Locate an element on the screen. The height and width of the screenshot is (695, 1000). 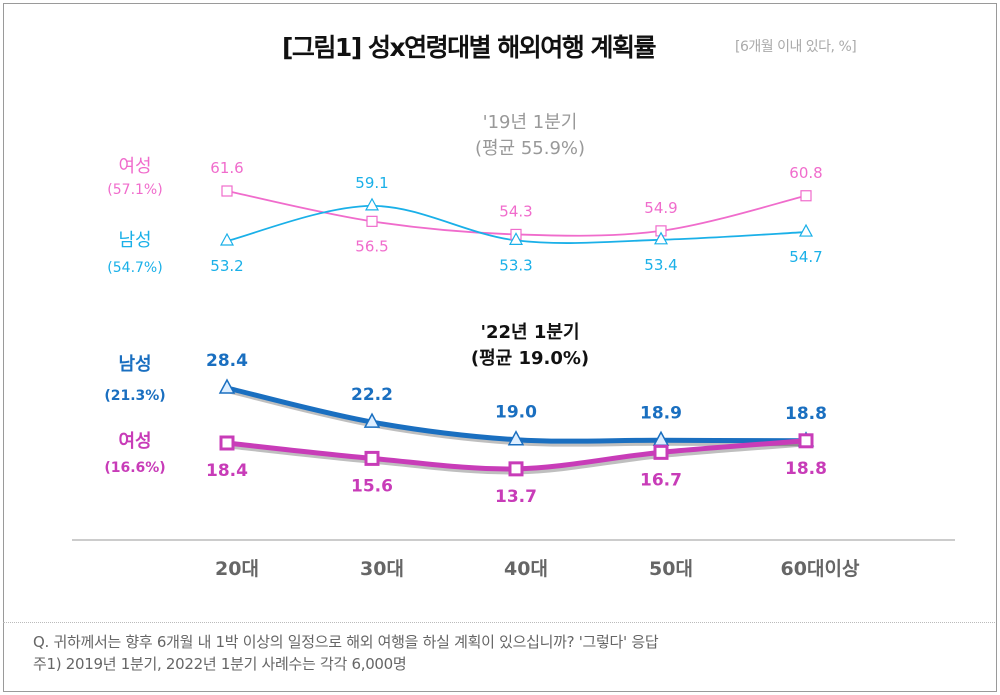
x-tick-label: 20대 is located at coordinates (237, 569).